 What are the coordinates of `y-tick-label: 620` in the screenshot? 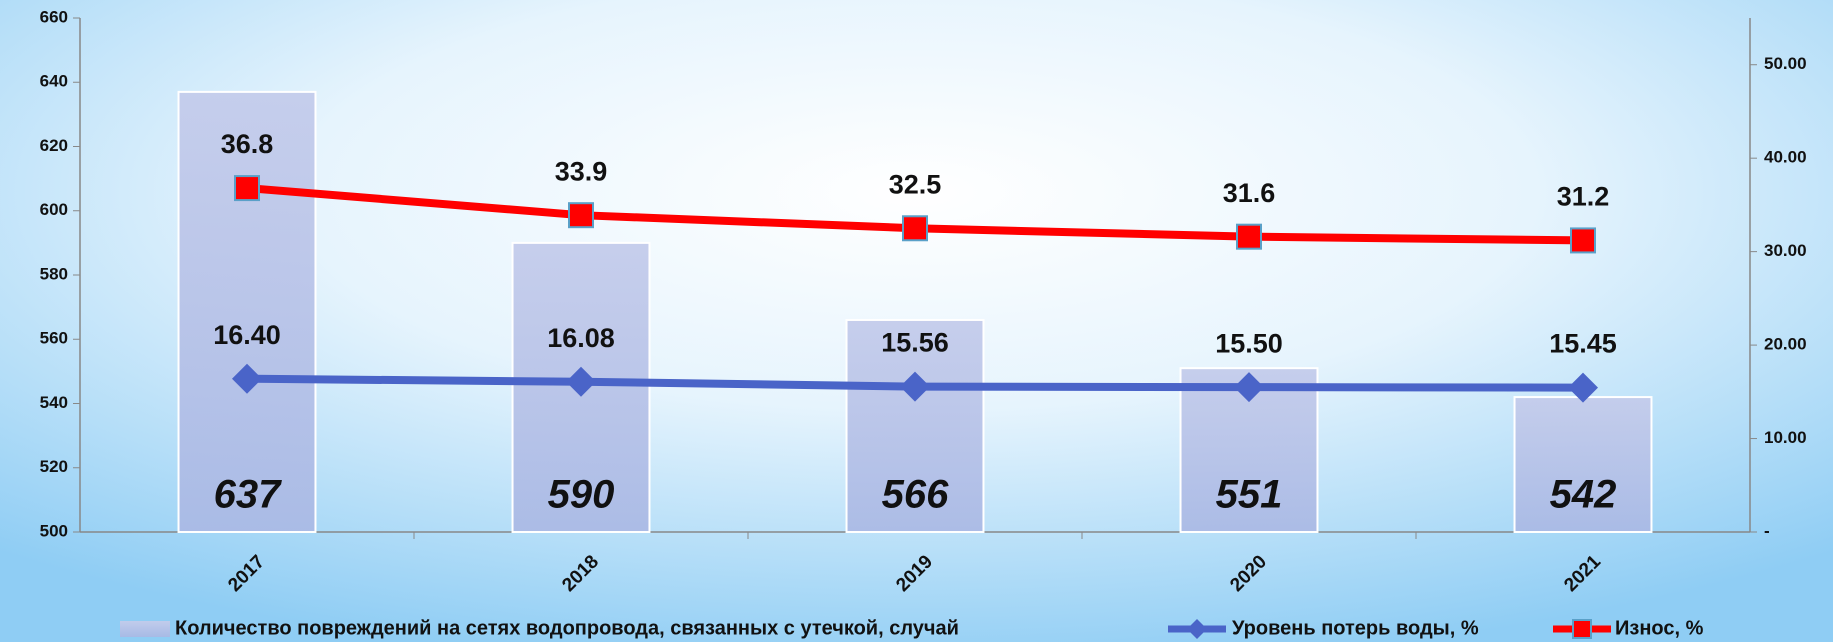 It's located at (54, 145).